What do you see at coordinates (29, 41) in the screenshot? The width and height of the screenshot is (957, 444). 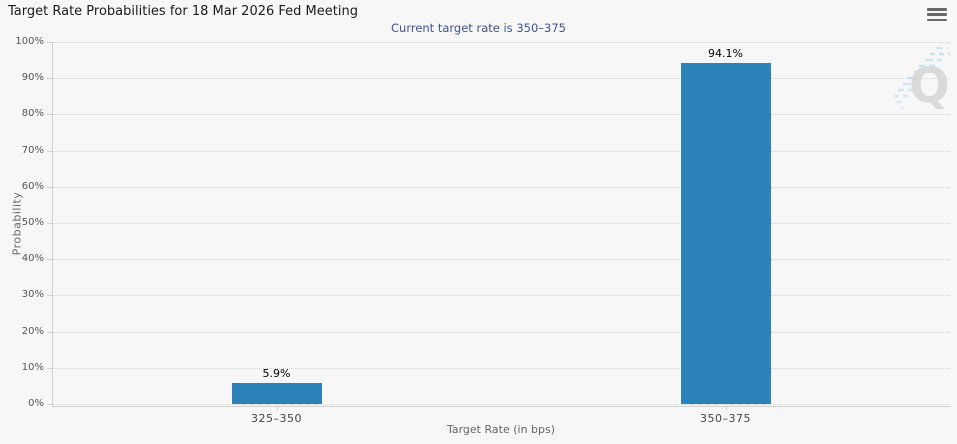 I see `y-axis-label: 100%` at bounding box center [29, 41].